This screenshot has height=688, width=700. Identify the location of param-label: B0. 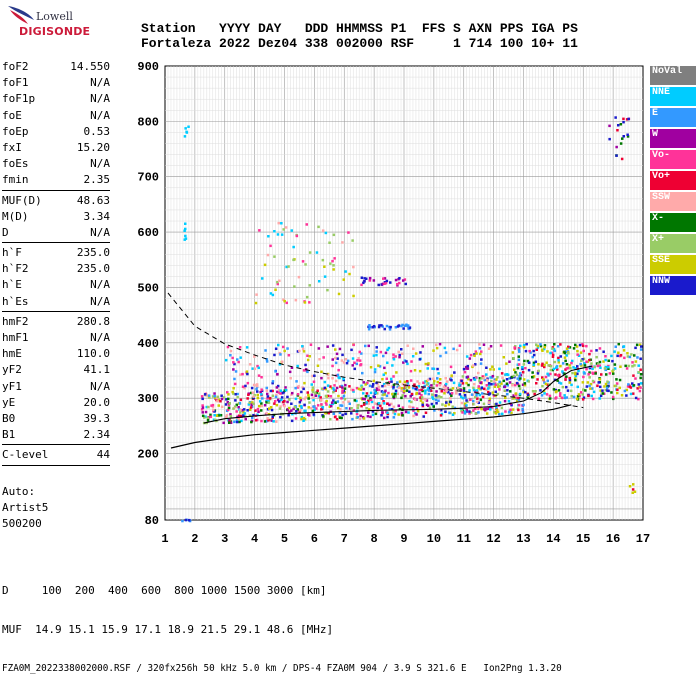
(9, 418).